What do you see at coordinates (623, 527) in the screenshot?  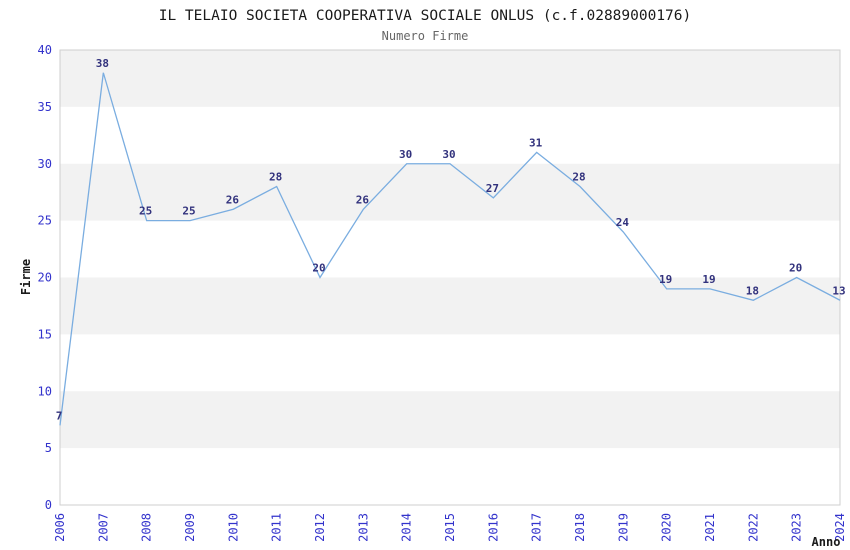 I see `x-tick-label: 2019` at bounding box center [623, 527].